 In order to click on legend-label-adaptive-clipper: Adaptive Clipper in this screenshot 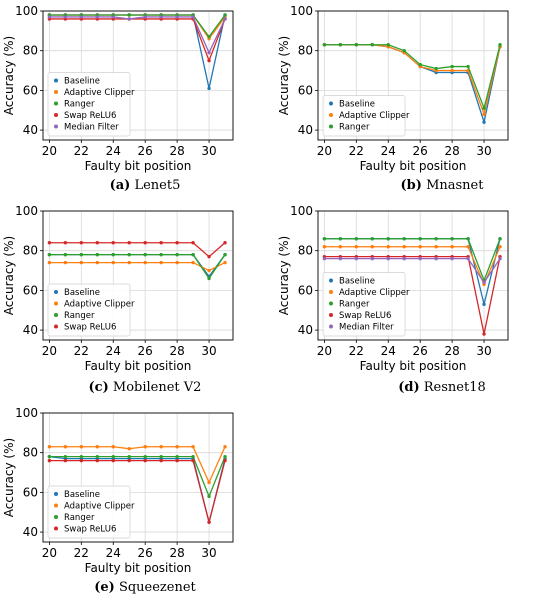, I will do `click(99, 93)`.